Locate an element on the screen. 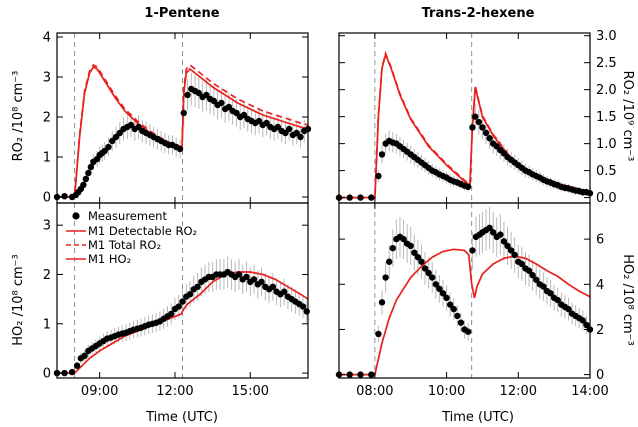 The image size is (638, 427). y-tick-label-bottom-right-3: 6 is located at coordinates (600, 240).